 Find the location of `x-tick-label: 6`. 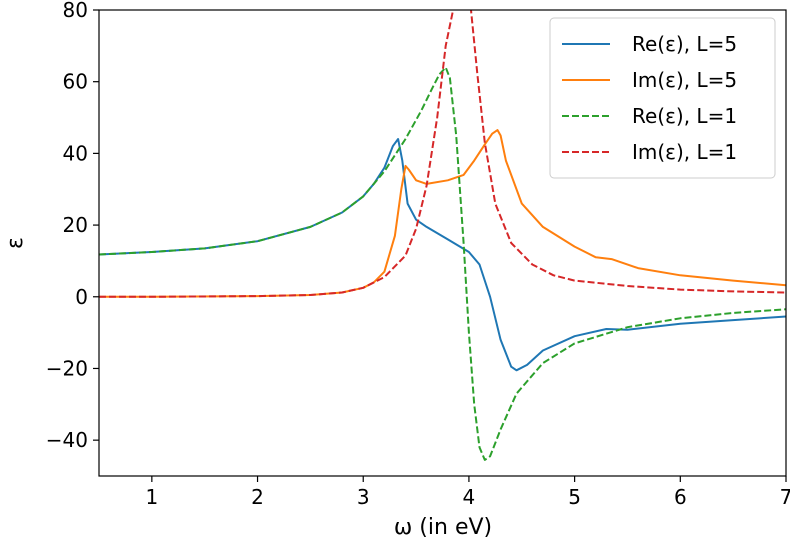

x-tick-label: 6 is located at coordinates (680, 497).